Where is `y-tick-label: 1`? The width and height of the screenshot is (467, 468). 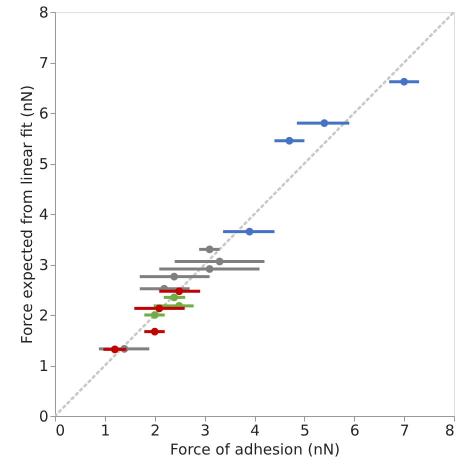
y-tick-label: 1 is located at coordinates (43, 366).